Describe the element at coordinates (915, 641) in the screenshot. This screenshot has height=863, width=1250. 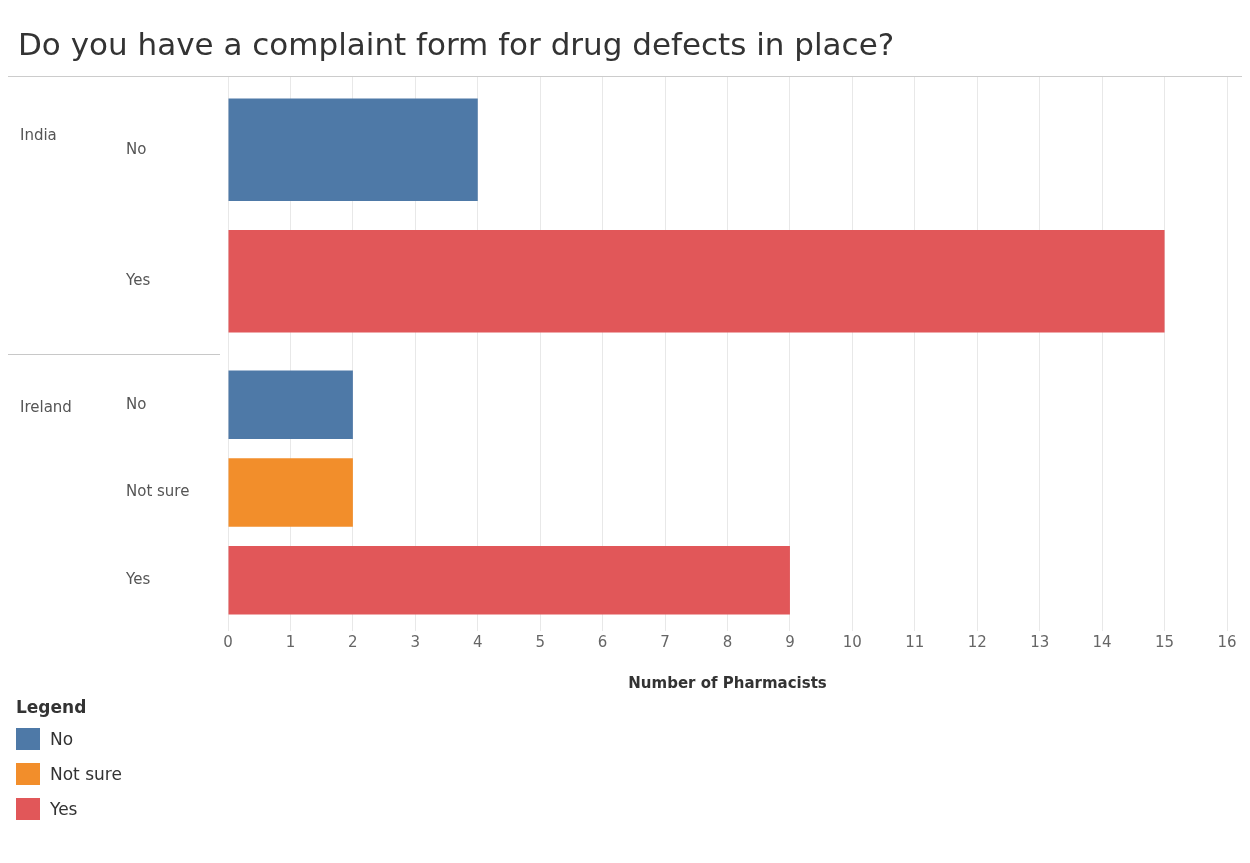
I see `x-tick-label: 11` at that location.